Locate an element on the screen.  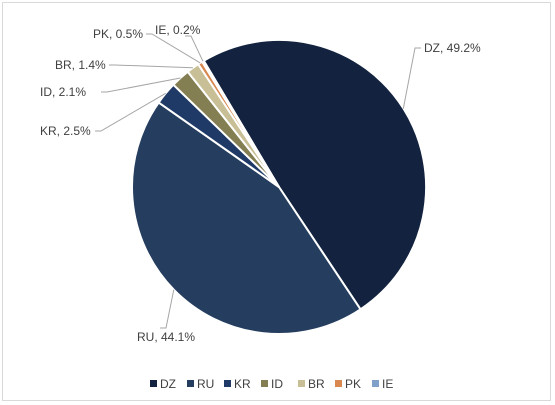
legend-label-dz: DZ is located at coordinates (168, 384).